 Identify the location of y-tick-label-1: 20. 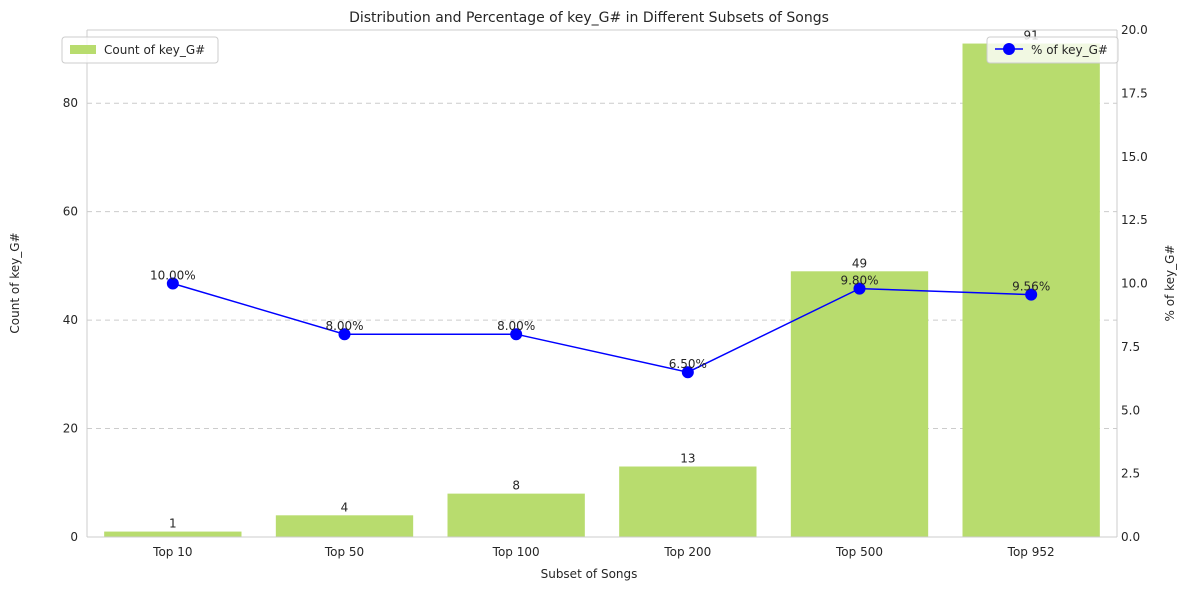
(70, 429).